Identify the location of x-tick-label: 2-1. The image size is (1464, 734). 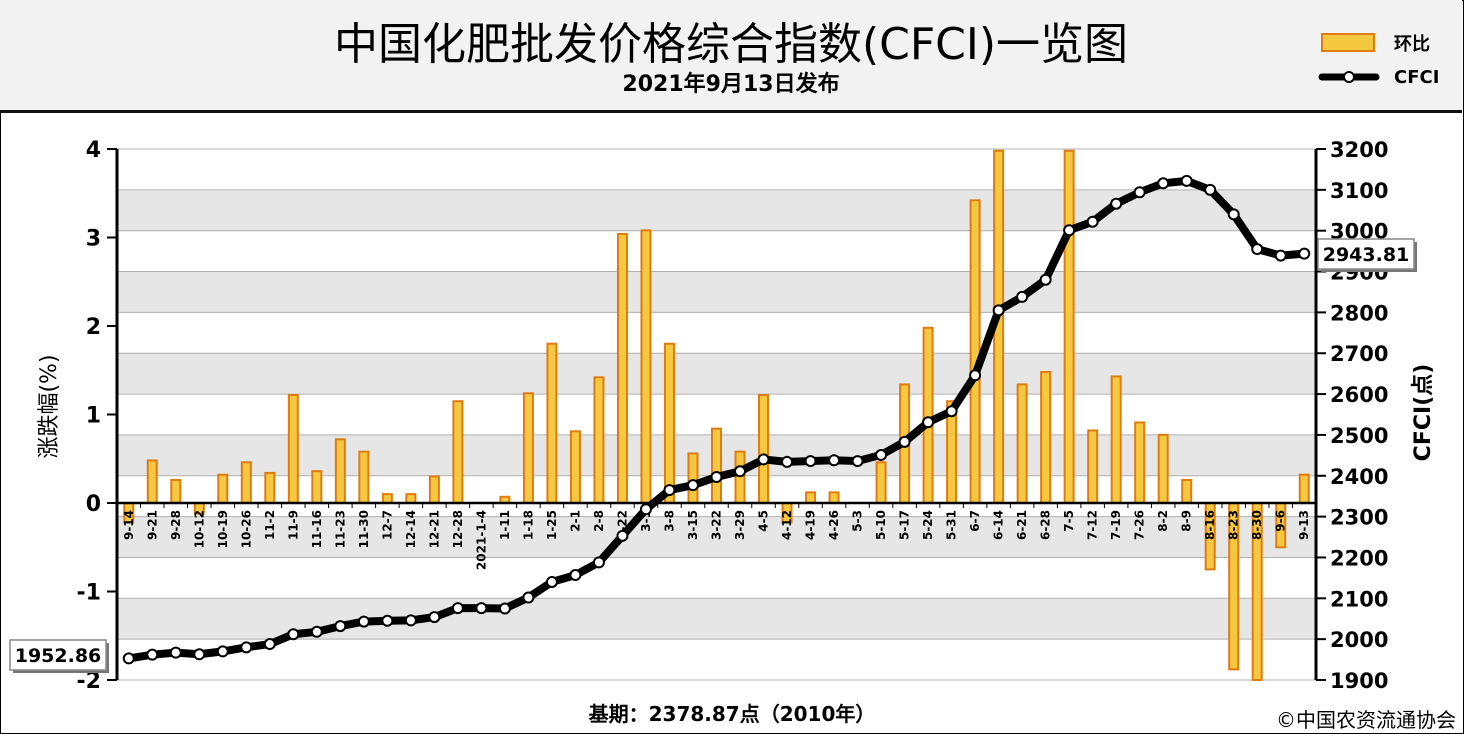
(575, 521).